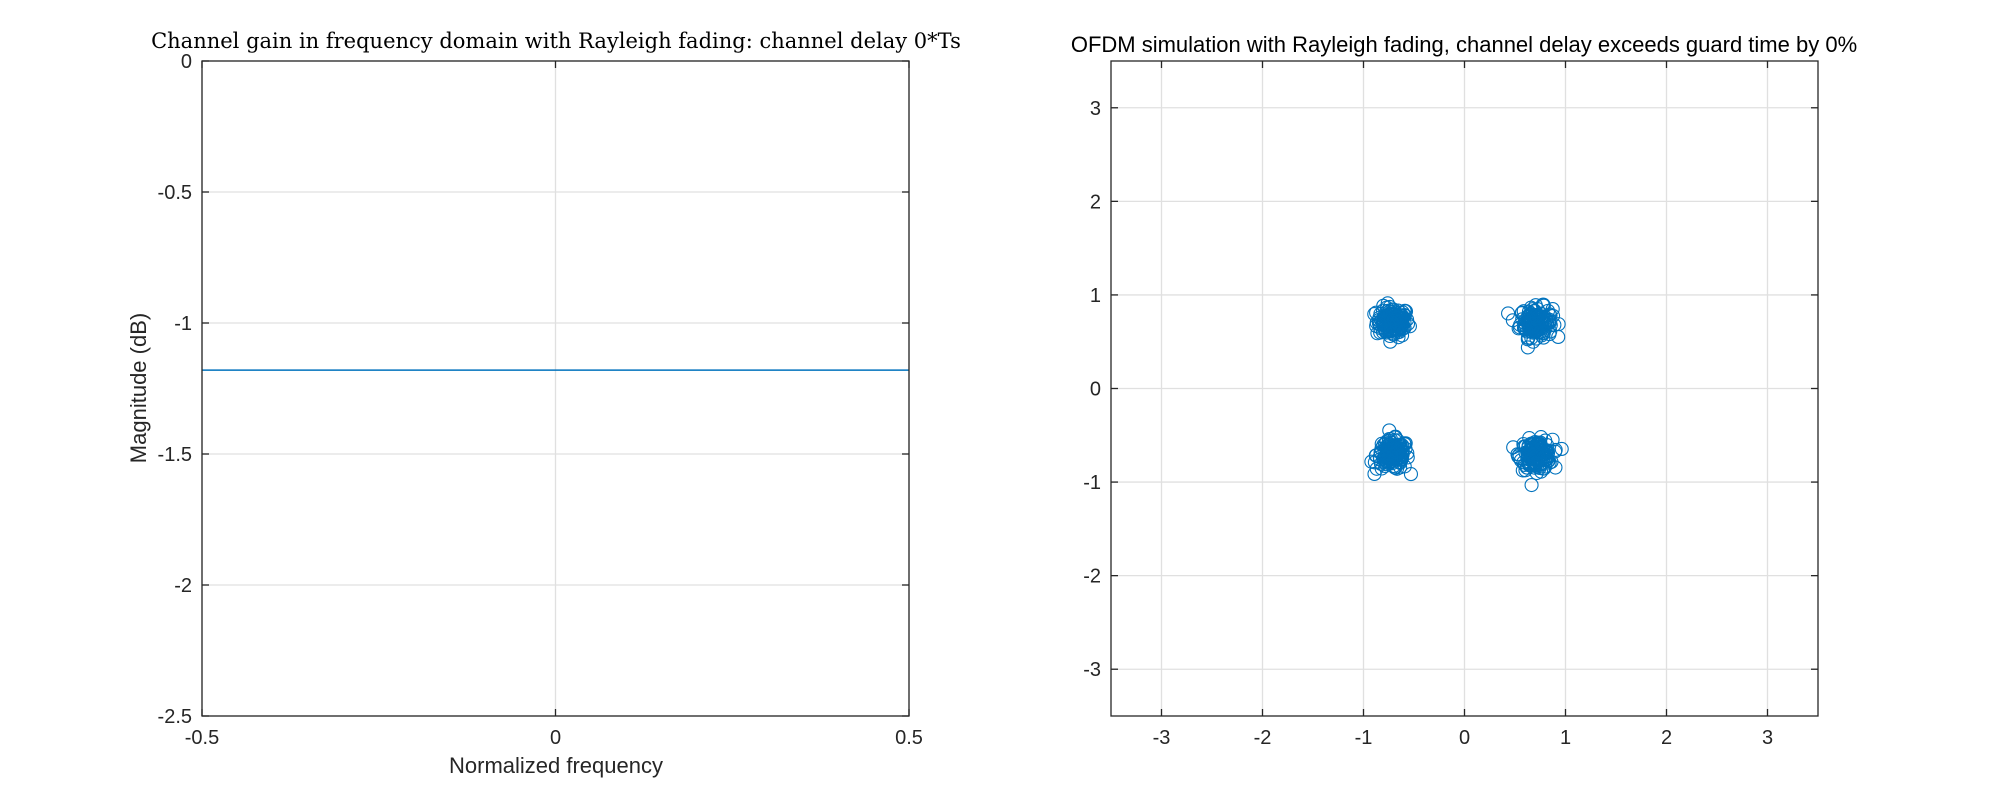 This screenshot has width=2000, height=800. Describe the element at coordinates (1095, 202) in the screenshot. I see `y-tick-label: 2` at that location.